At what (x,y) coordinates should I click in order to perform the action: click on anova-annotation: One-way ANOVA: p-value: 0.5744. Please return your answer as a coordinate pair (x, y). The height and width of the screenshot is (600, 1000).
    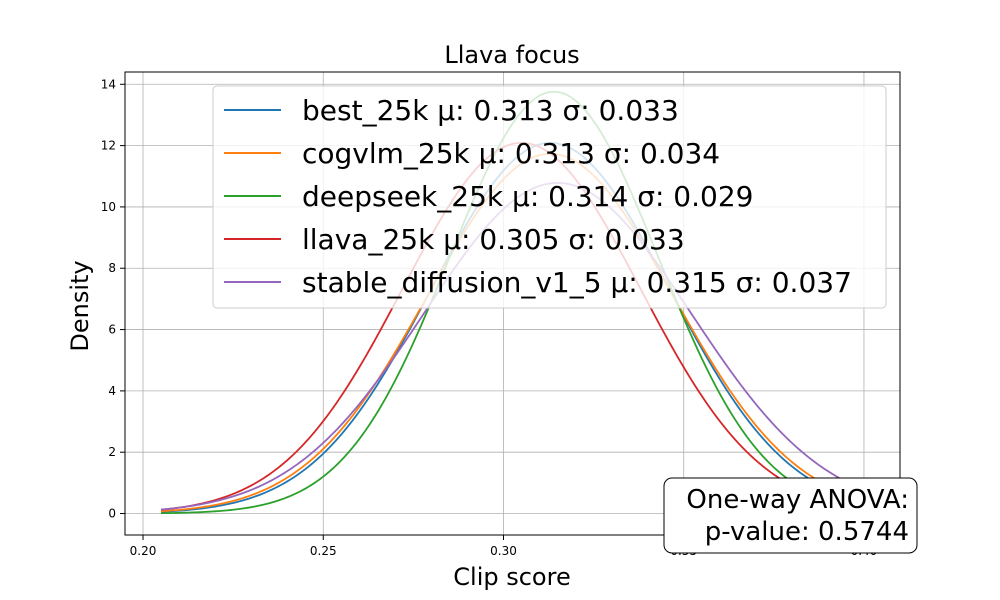
    Looking at the image, I should click on (790, 515).